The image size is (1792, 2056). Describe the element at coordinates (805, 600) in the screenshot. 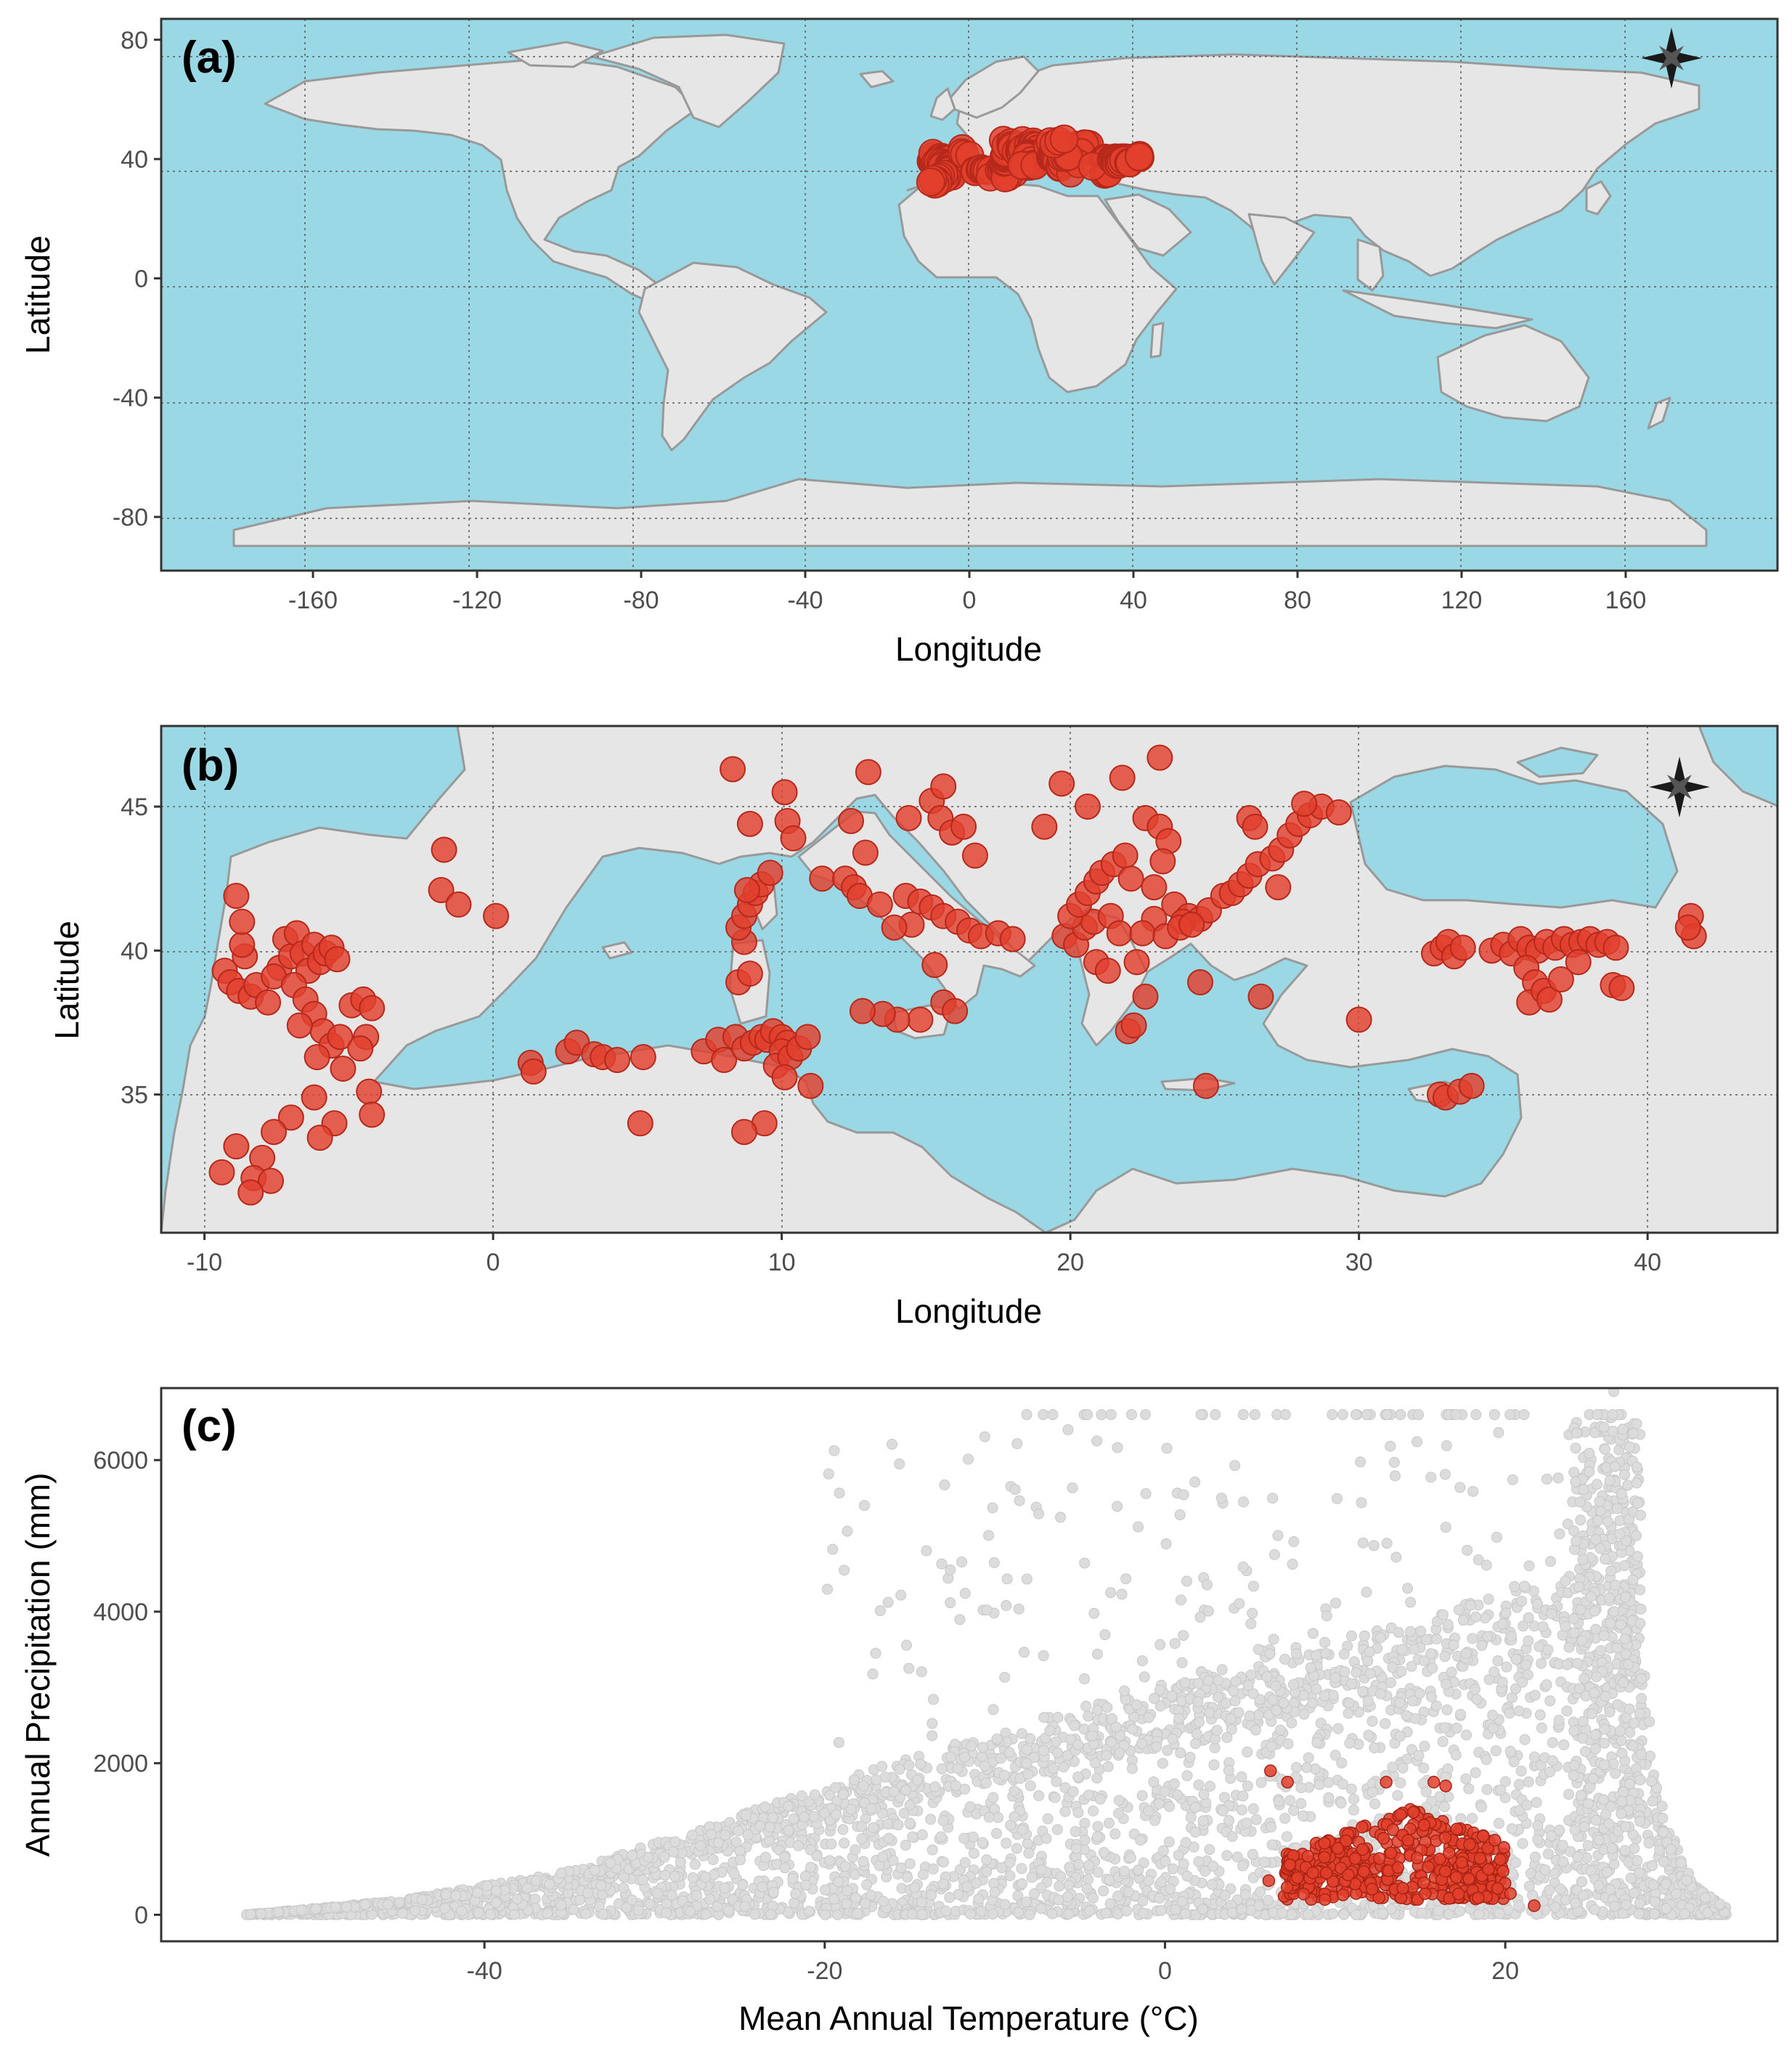

I see `x-tick-label: -40` at that location.